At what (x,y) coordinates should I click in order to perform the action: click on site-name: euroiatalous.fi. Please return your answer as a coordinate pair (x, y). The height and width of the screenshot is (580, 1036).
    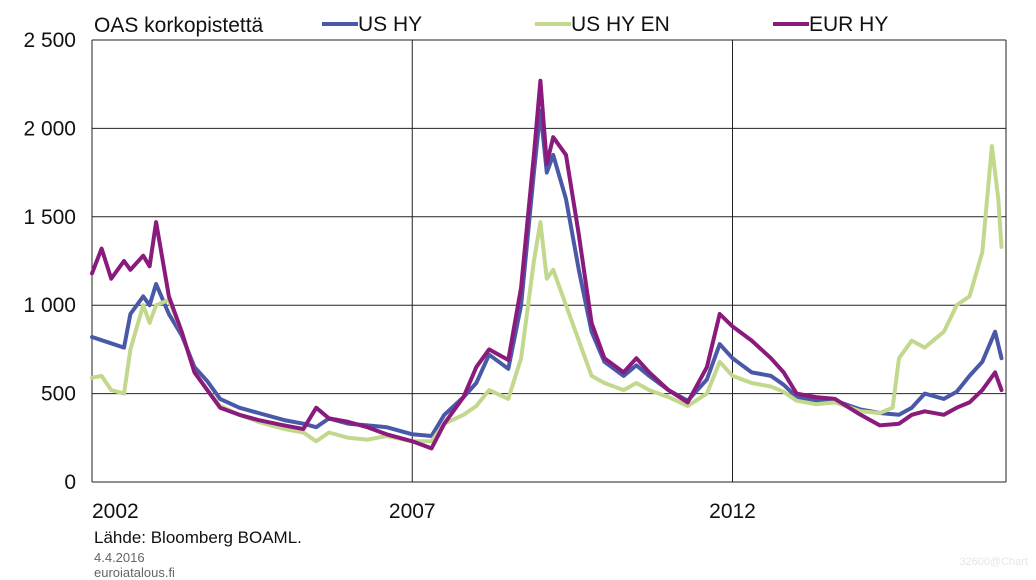
    Looking at the image, I should click on (134, 572).